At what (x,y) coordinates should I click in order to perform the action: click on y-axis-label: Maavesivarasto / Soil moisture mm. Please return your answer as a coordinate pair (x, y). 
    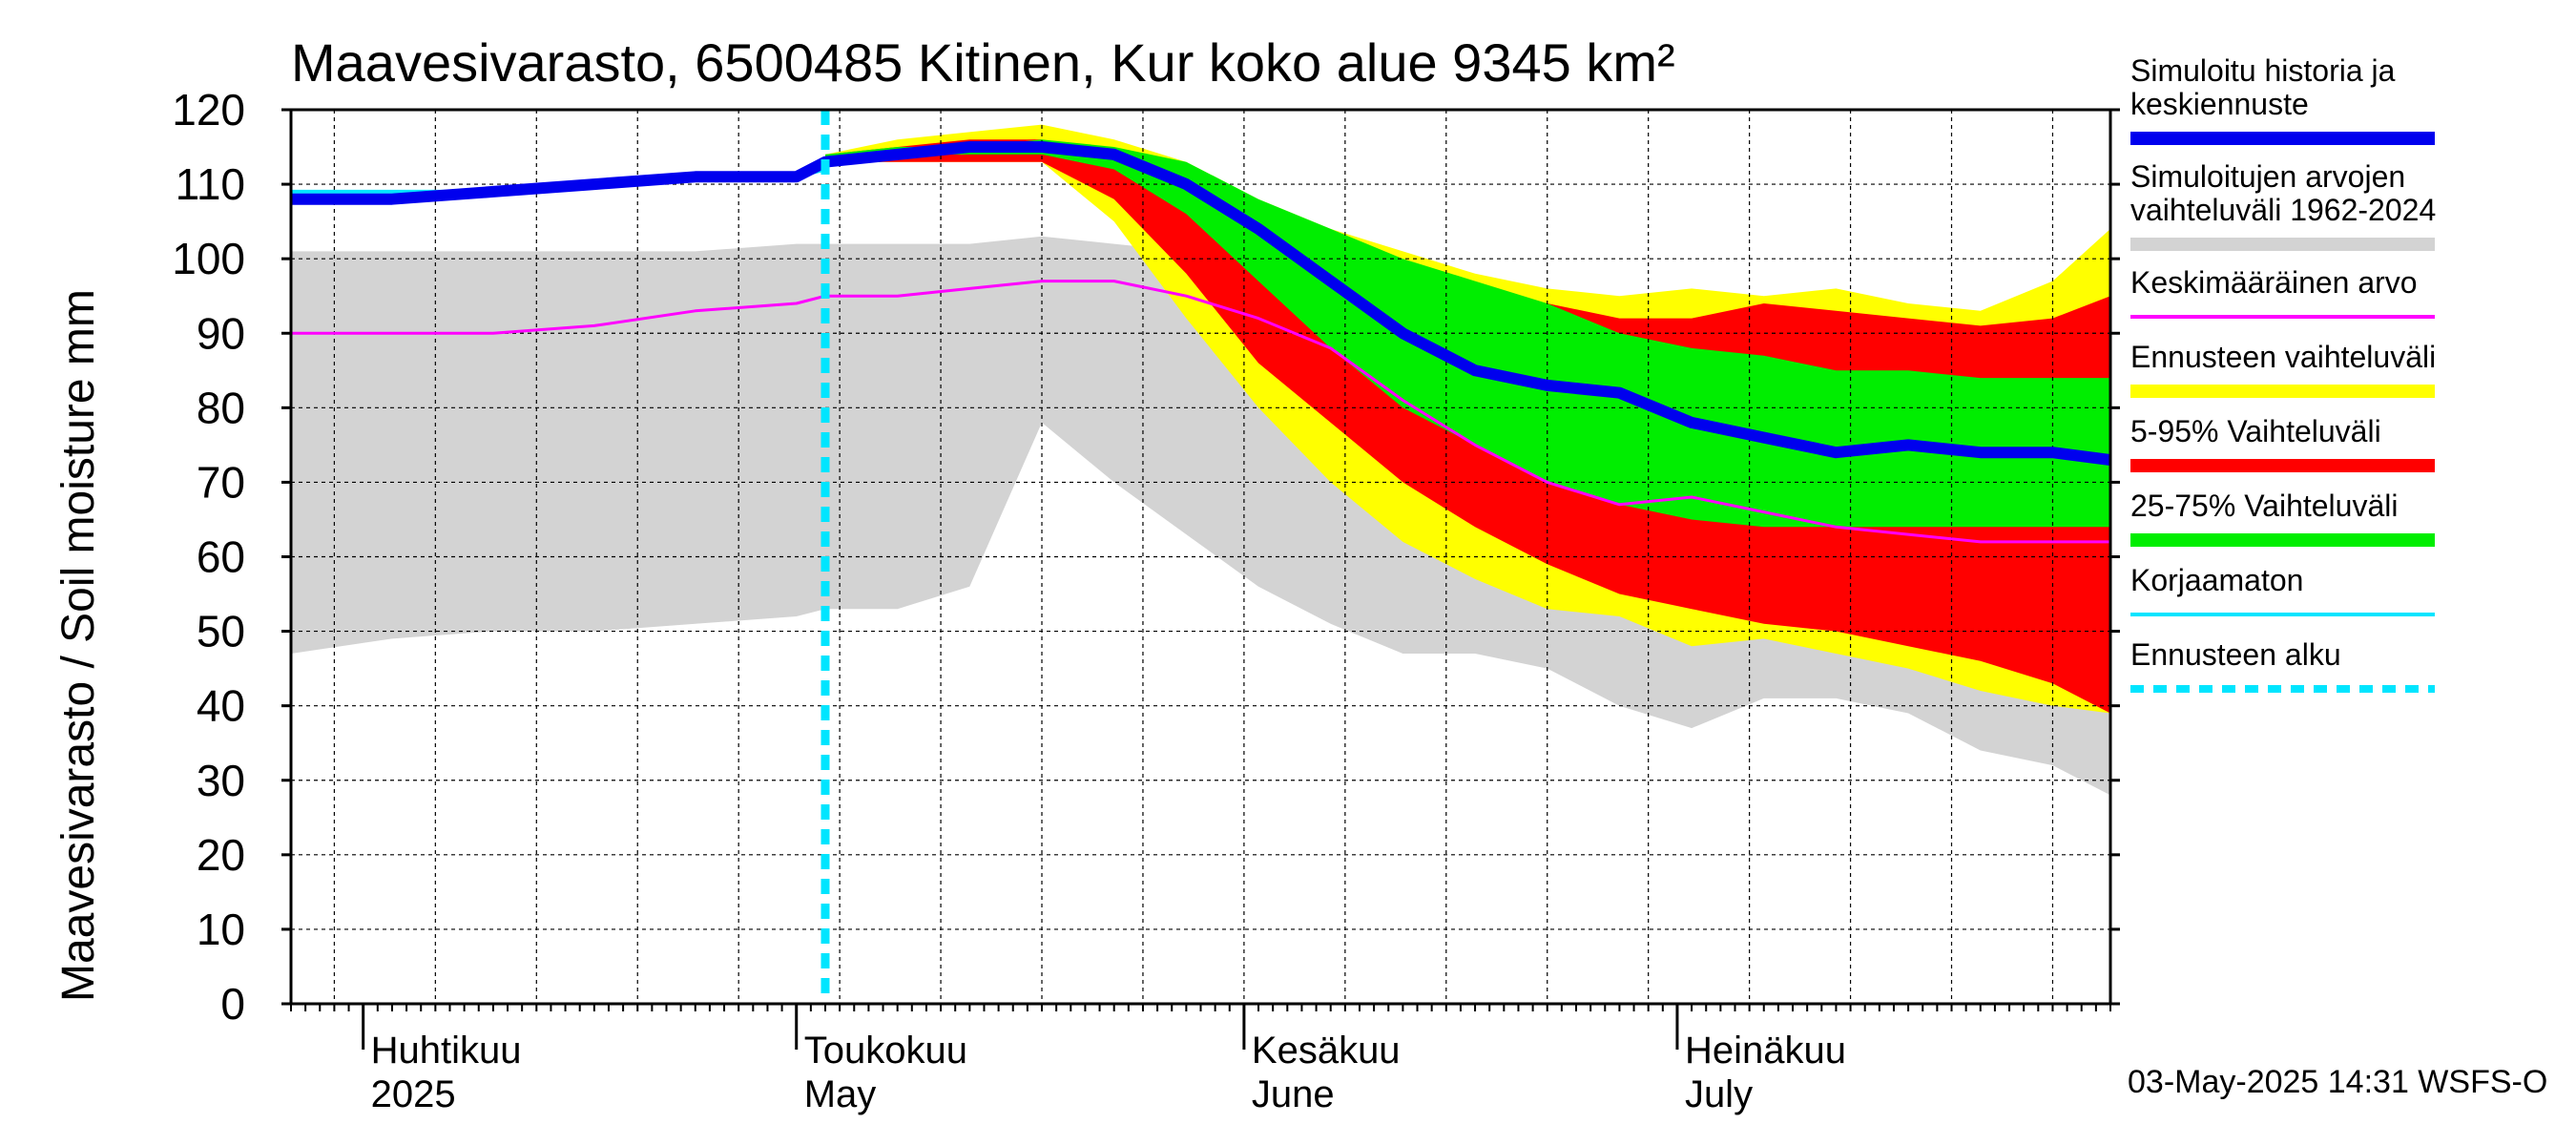
    Looking at the image, I should click on (78, 646).